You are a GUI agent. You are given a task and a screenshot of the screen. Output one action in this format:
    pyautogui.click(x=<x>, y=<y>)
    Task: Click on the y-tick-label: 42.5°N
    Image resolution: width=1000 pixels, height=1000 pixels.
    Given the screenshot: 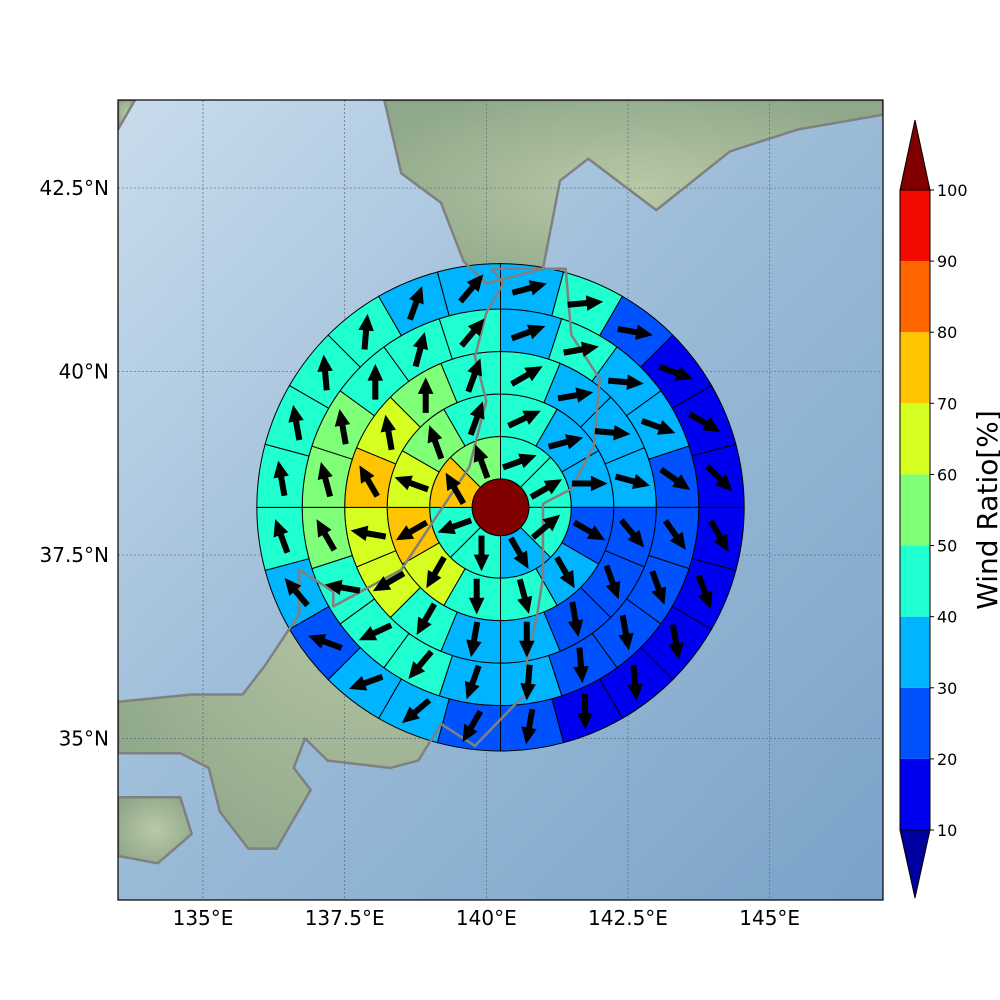 What is the action you would take?
    pyautogui.click(x=75, y=188)
    